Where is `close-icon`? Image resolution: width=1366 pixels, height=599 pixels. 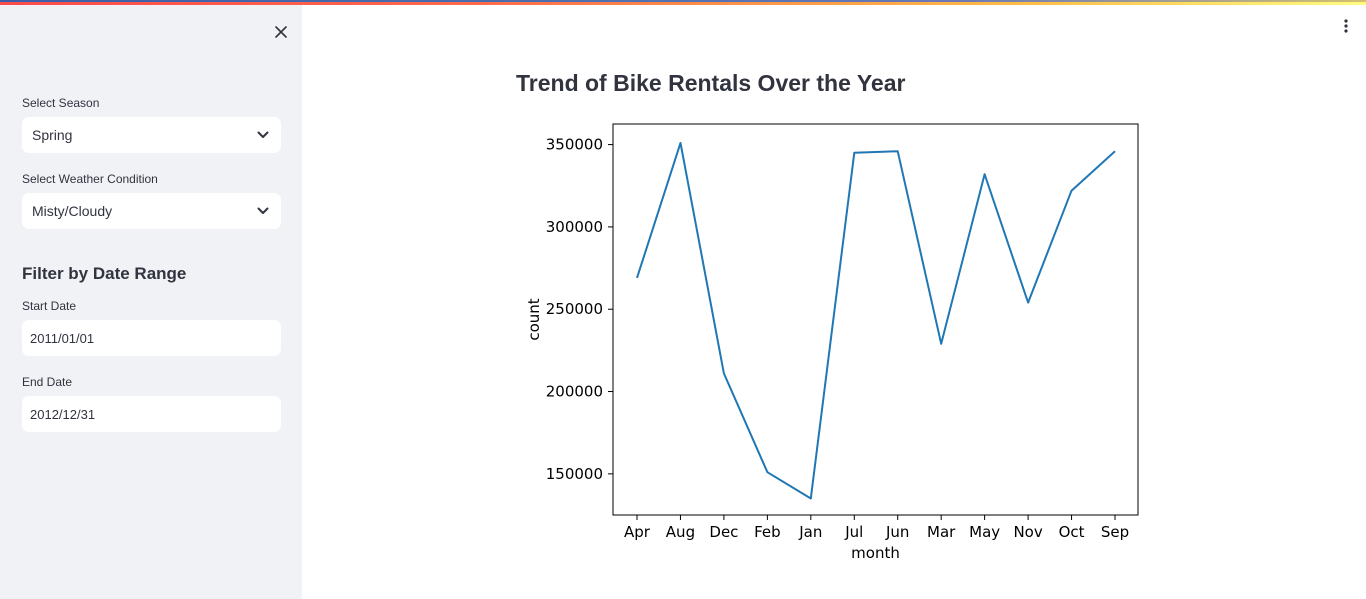
close-icon is located at coordinates (281, 32).